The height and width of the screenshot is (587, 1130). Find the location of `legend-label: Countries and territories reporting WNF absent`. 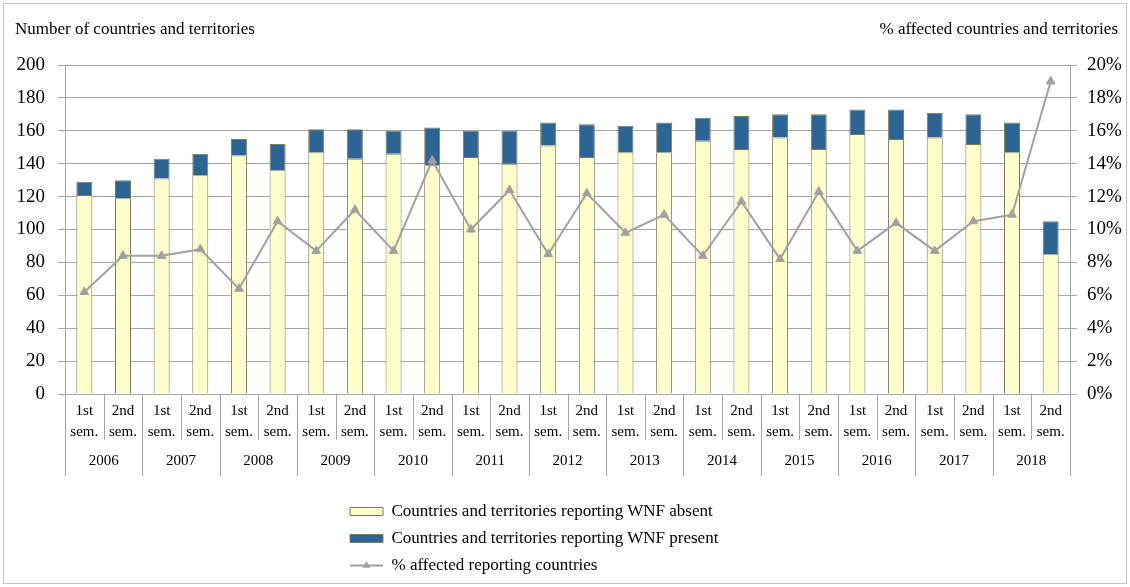

legend-label: Countries and territories reporting WNF absent is located at coordinates (552, 510).